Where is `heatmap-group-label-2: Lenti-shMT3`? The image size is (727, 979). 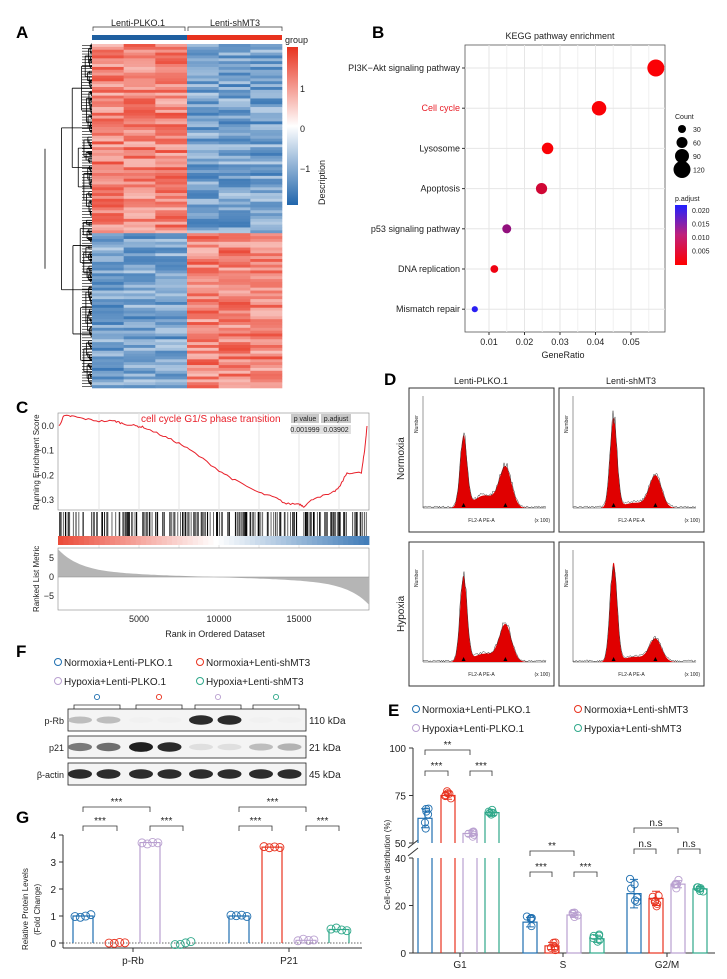 heatmap-group-label-2: Lenti-shMT3 is located at coordinates (235, 23).